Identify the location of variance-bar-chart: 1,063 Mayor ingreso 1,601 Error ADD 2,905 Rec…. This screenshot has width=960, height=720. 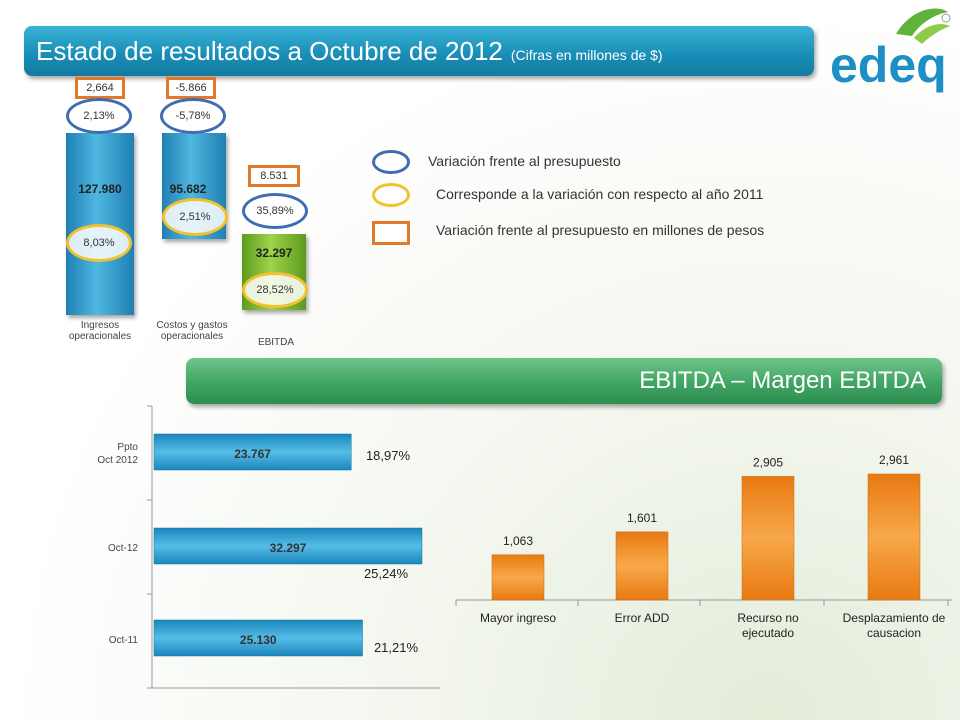
(703, 546).